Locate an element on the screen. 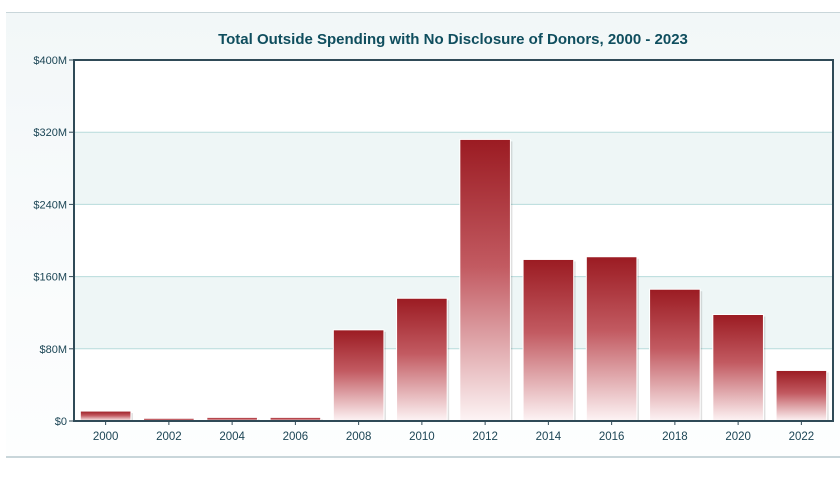 This screenshot has height=480, width=840. x-tick-label: 2018 is located at coordinates (675, 437).